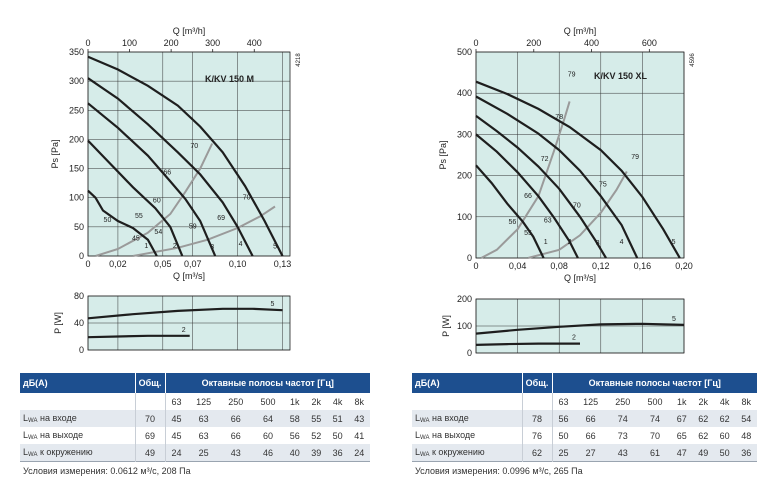 This screenshot has height=493, width=764. I want to click on cell: 39, so click(316, 453).